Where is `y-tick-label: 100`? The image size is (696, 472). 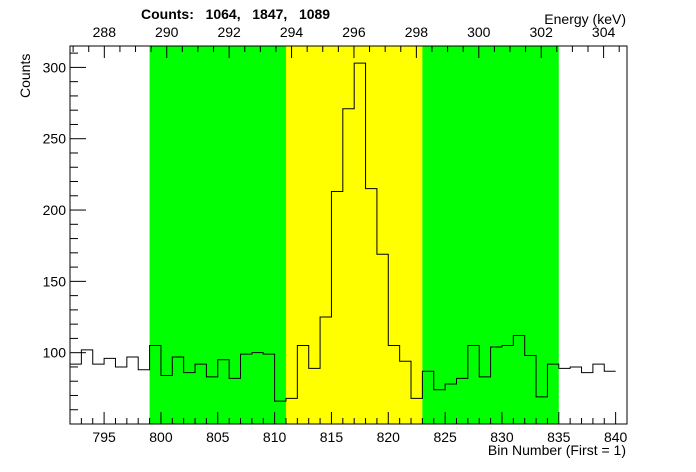 y-tick-label: 100 is located at coordinates (55, 353).